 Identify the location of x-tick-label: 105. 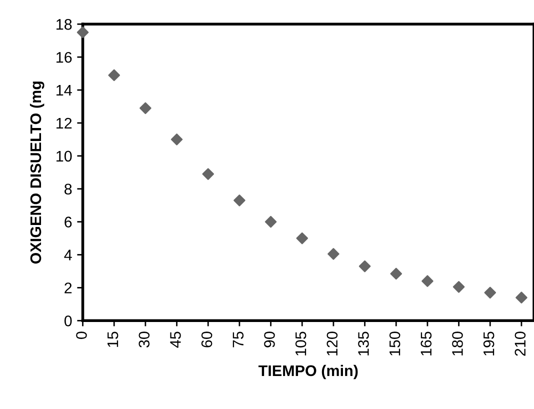
(300, 344).